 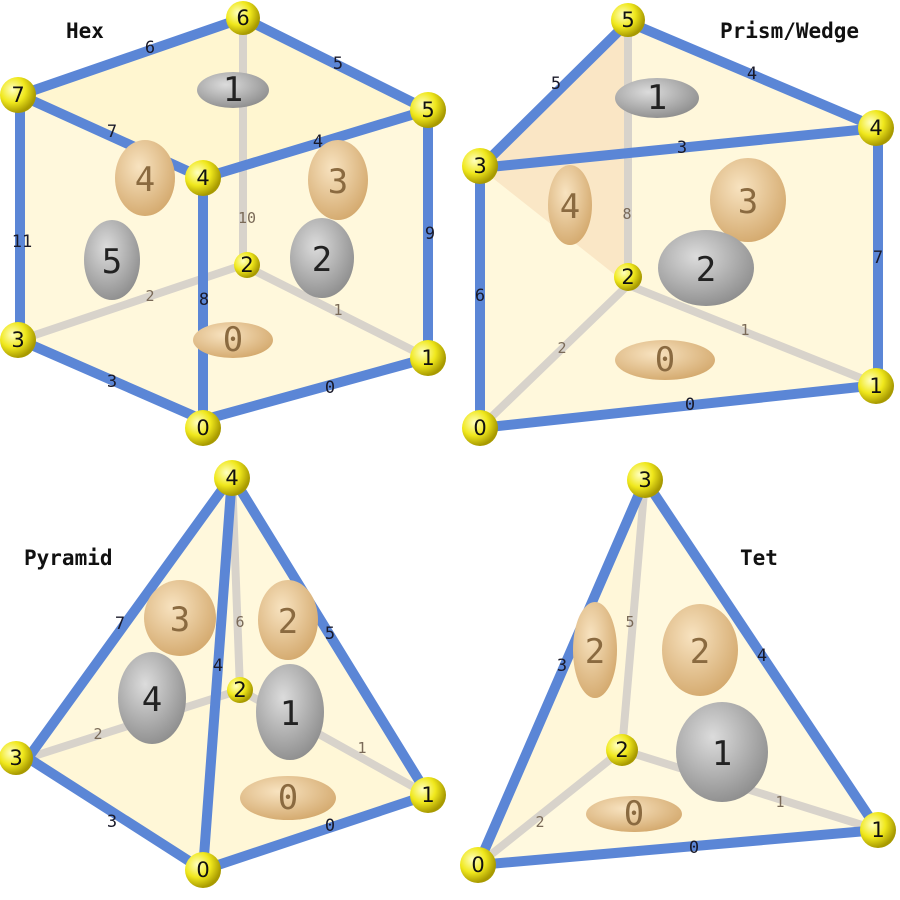 I want to click on prism-edge-label: 8, so click(x=626, y=214).